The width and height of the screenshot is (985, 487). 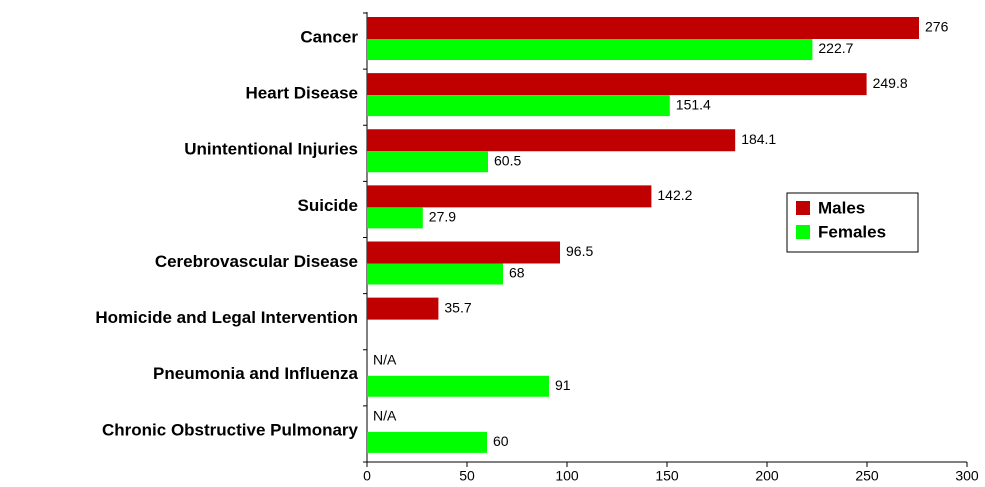 What do you see at coordinates (852, 231) in the screenshot?
I see `legend-label: Females` at bounding box center [852, 231].